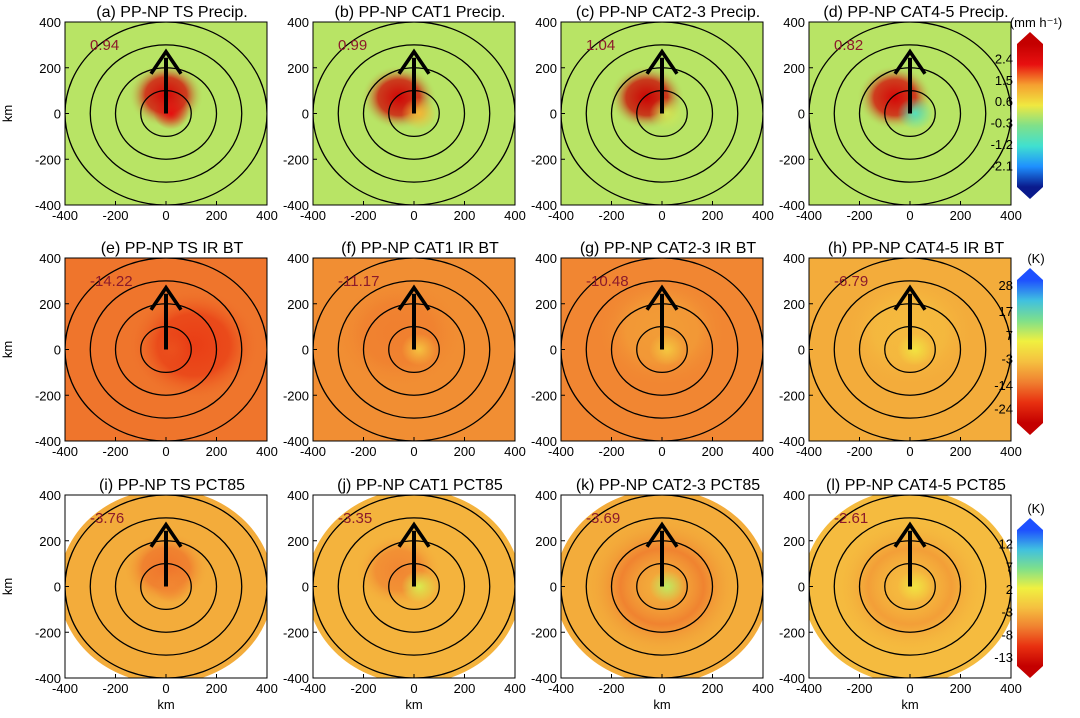 The height and width of the screenshot is (718, 1080). I want to click on panel-title: (f) PP-NP CAT1 IR BT, so click(420, 248).